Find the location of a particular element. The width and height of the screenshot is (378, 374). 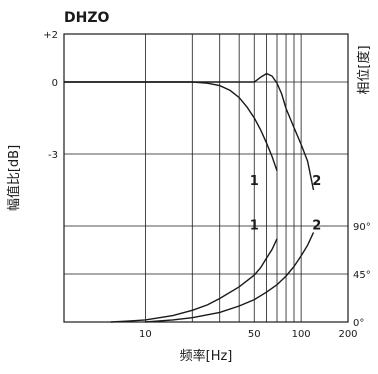

x-tick-label: 10 is located at coordinates (145, 334).